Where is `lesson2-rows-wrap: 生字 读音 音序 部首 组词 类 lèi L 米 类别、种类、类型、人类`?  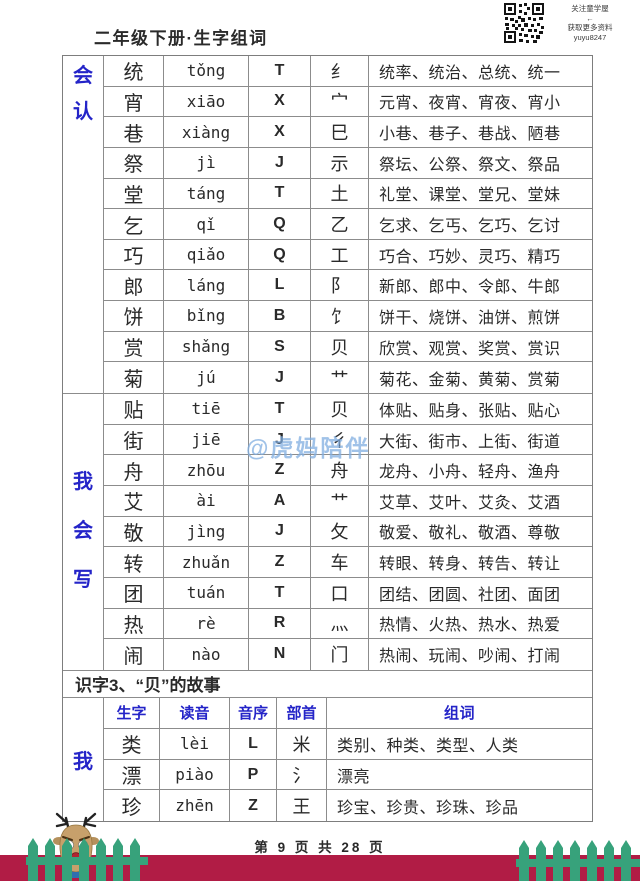 lesson2-rows-wrap: 生字 读音 音序 部首 组词 类 lèi L 米 类别、种类、类型、人类 is located at coordinates (348, 759).